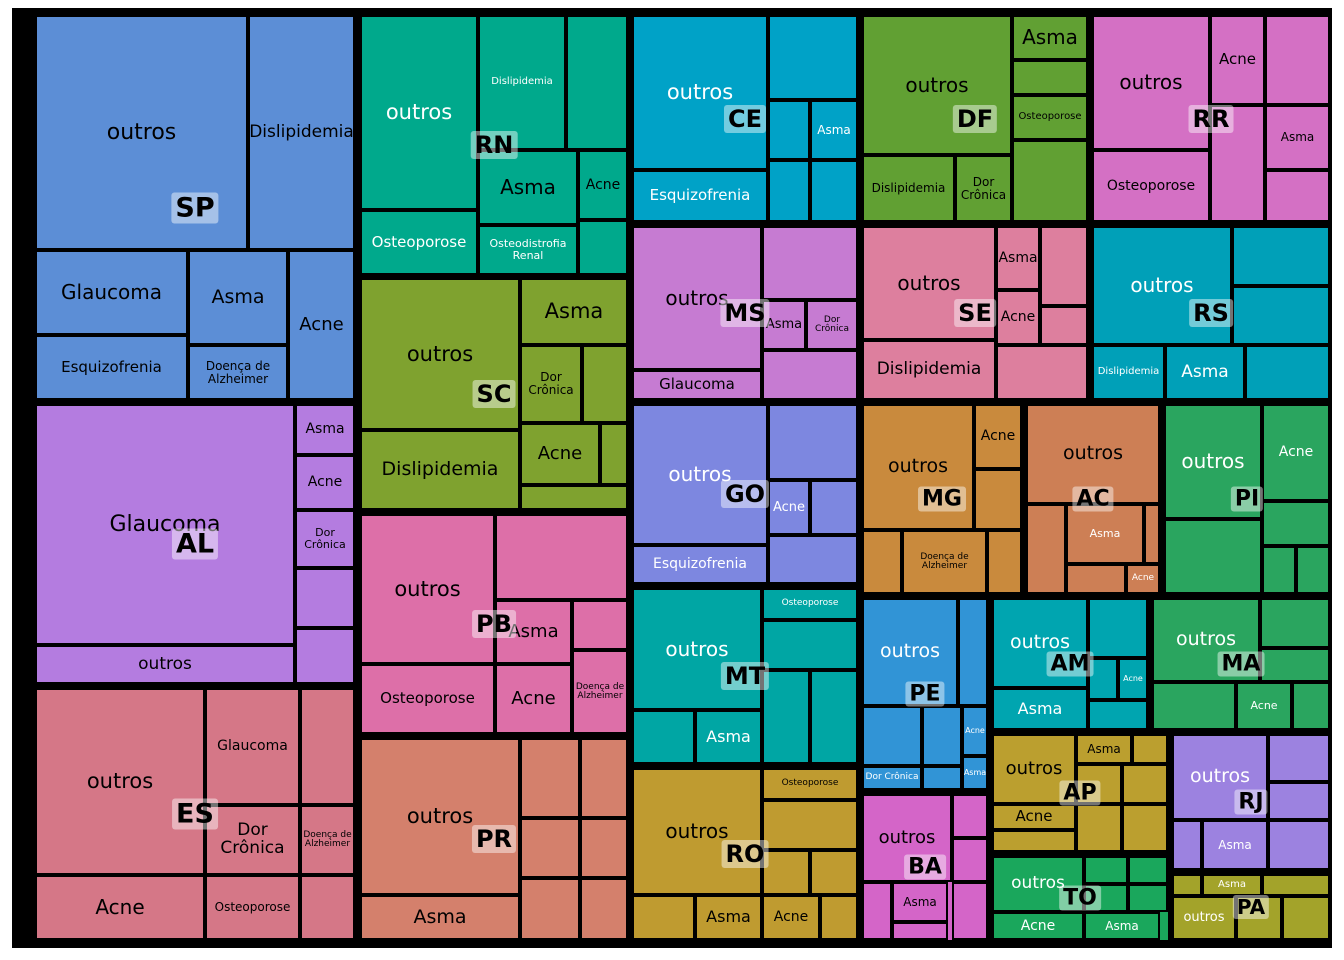  I want to click on treemap-group-label: PB, so click(494, 624).